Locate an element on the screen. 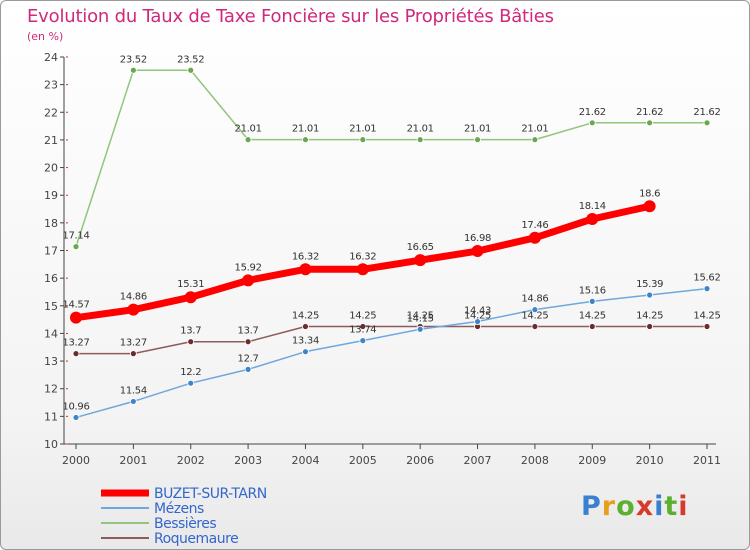 The width and height of the screenshot is (750, 550). y-tick-label: 23 is located at coordinates (51, 85).